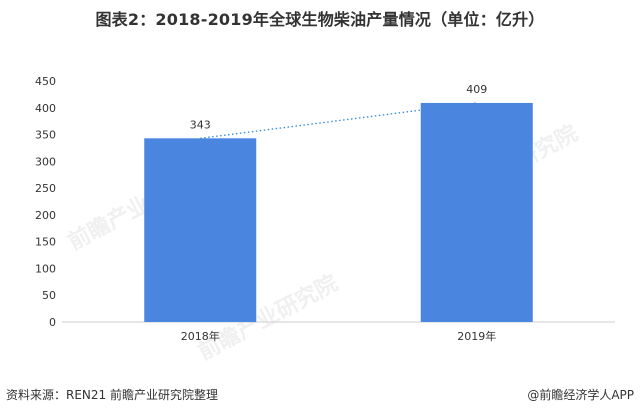  What do you see at coordinates (45, 161) in the screenshot?
I see `y-tick-label: 300` at bounding box center [45, 161].